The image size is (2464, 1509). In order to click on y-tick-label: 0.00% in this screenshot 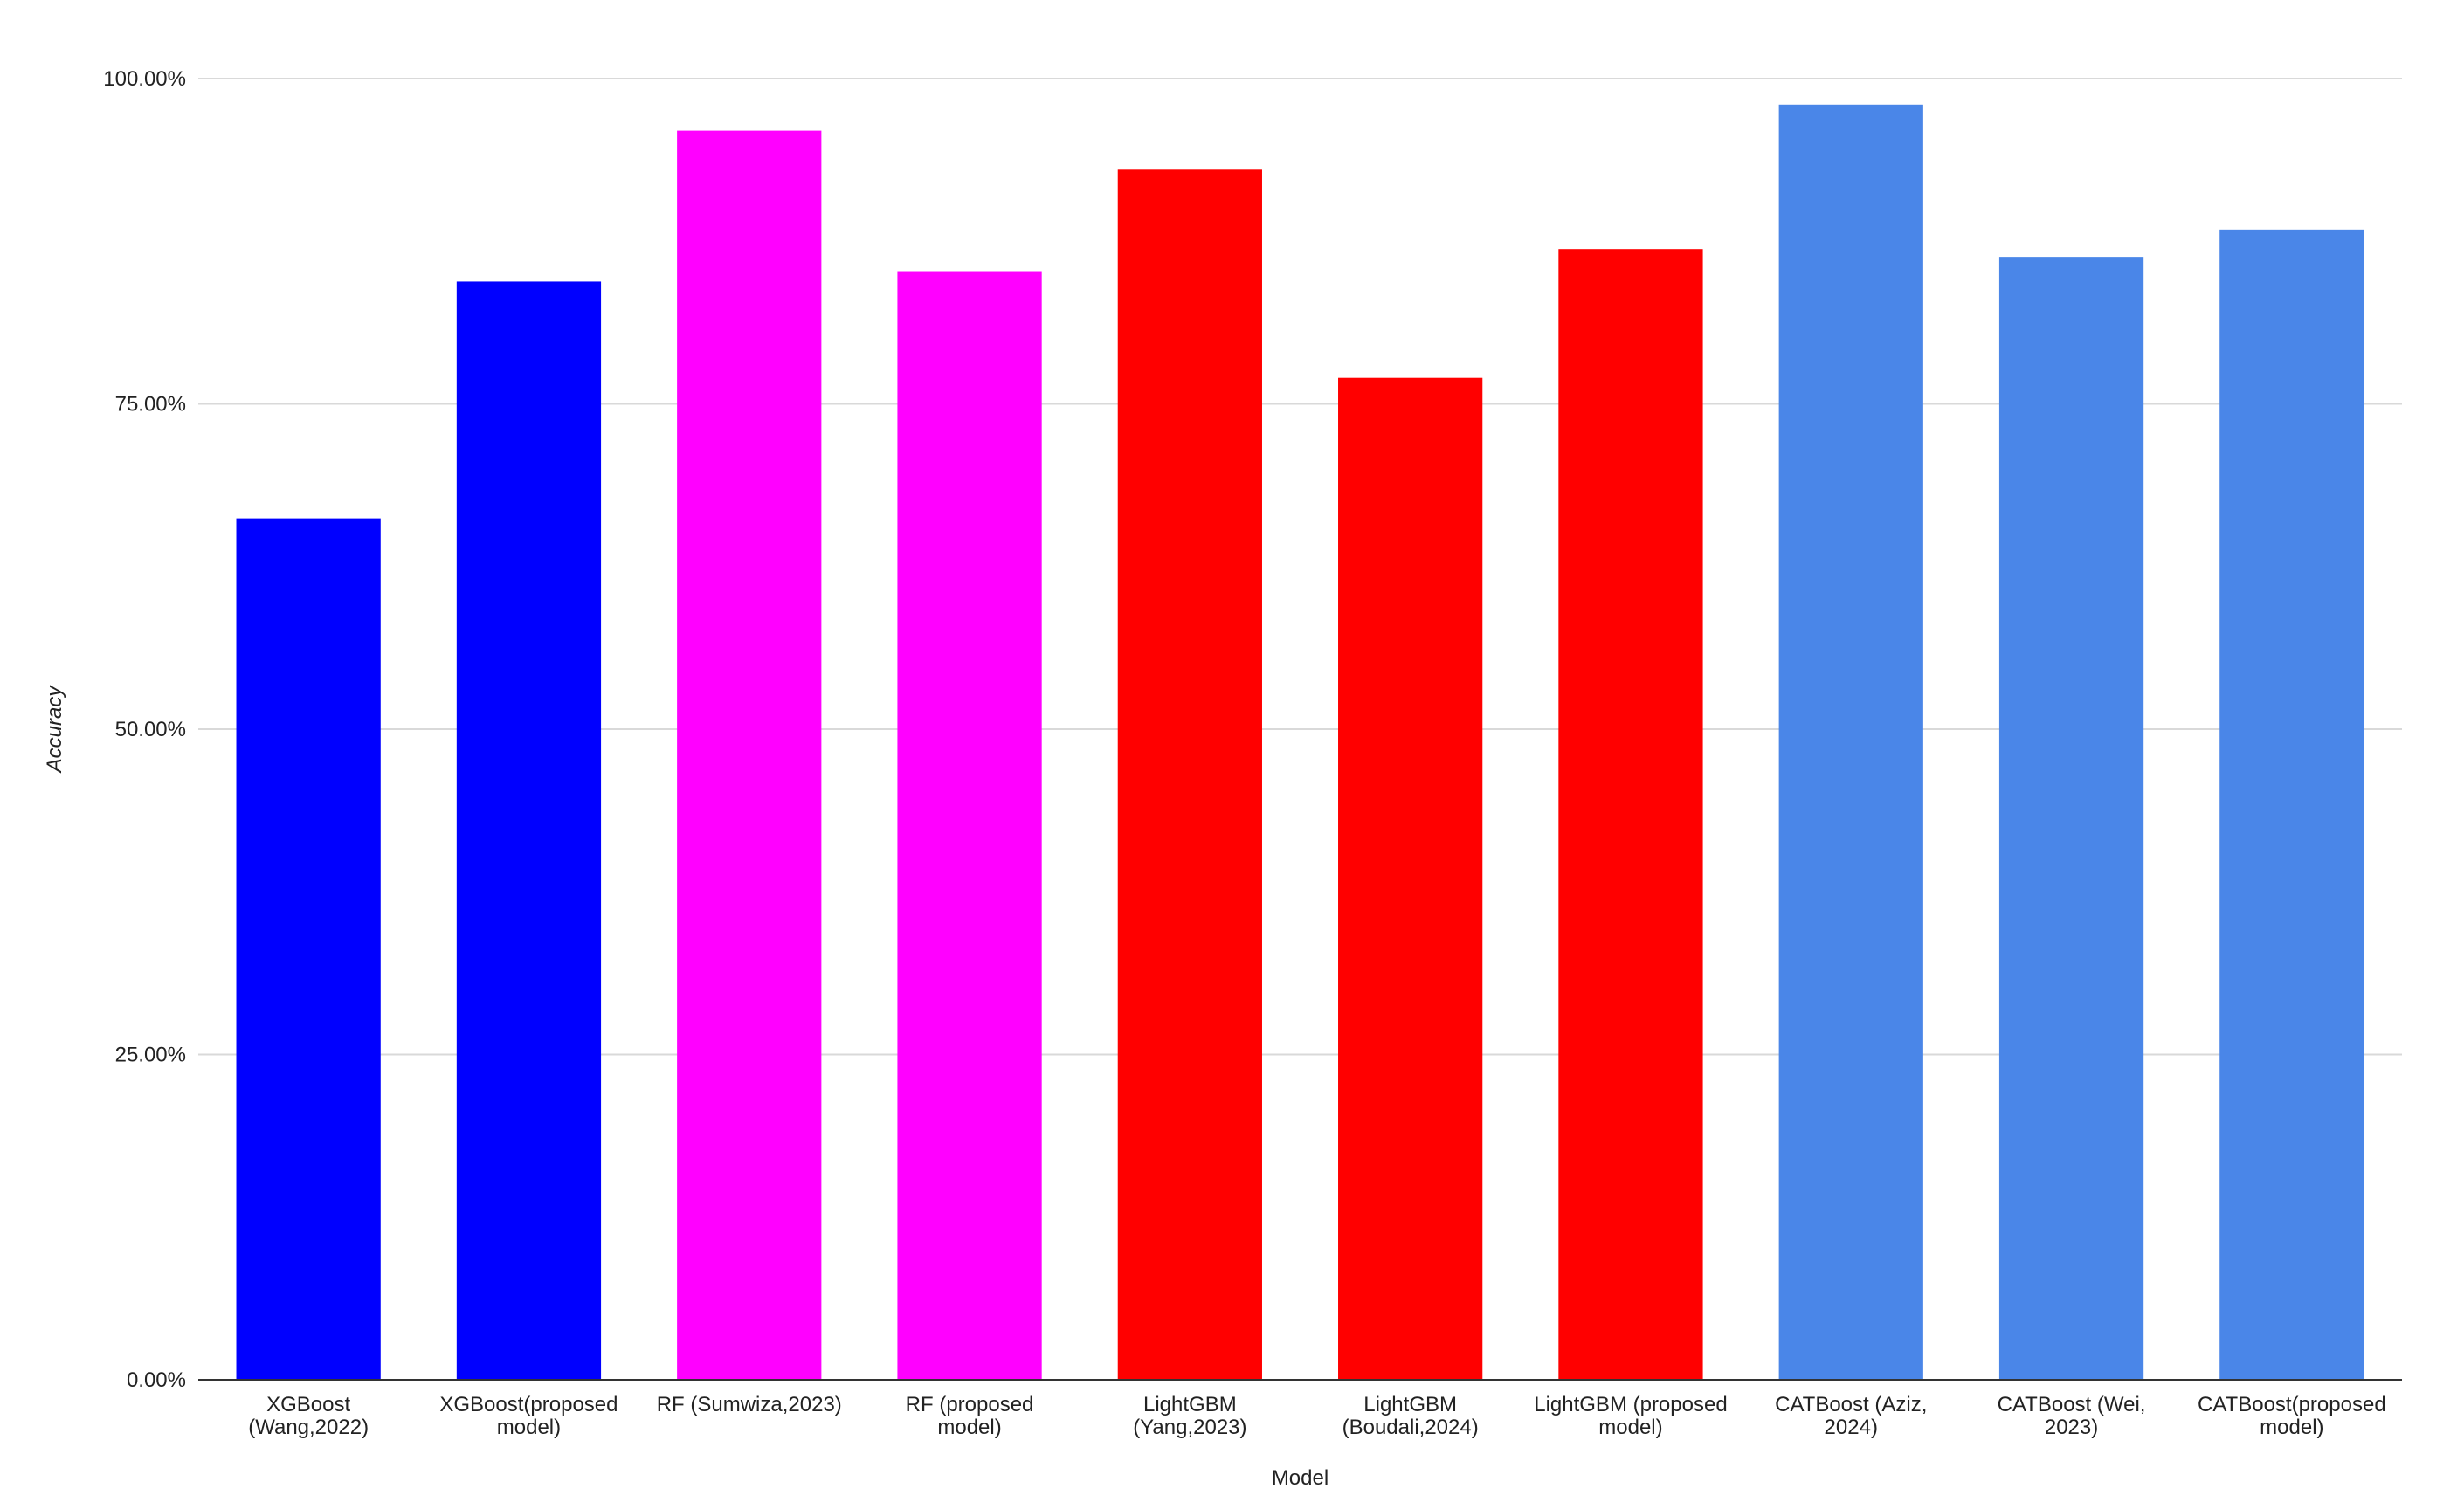, I will do `click(156, 1380)`.